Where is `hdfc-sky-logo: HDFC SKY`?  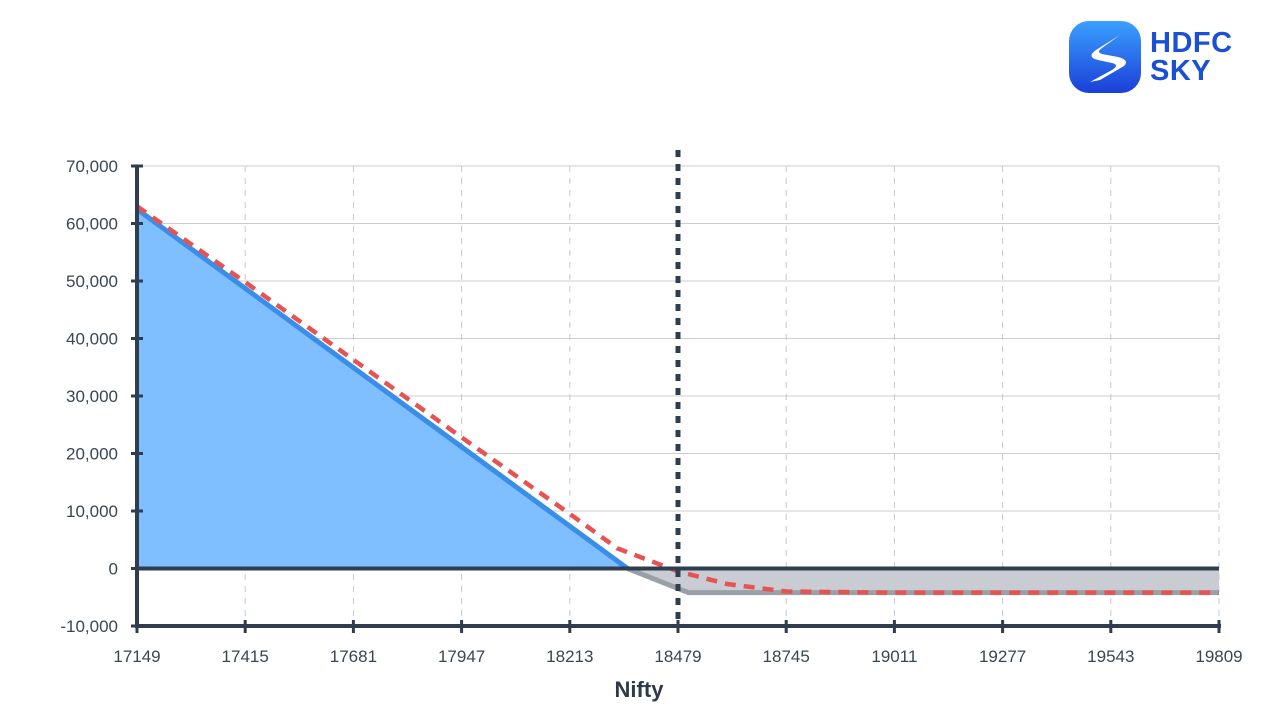
hdfc-sky-logo: HDFC SKY is located at coordinates (1150, 57).